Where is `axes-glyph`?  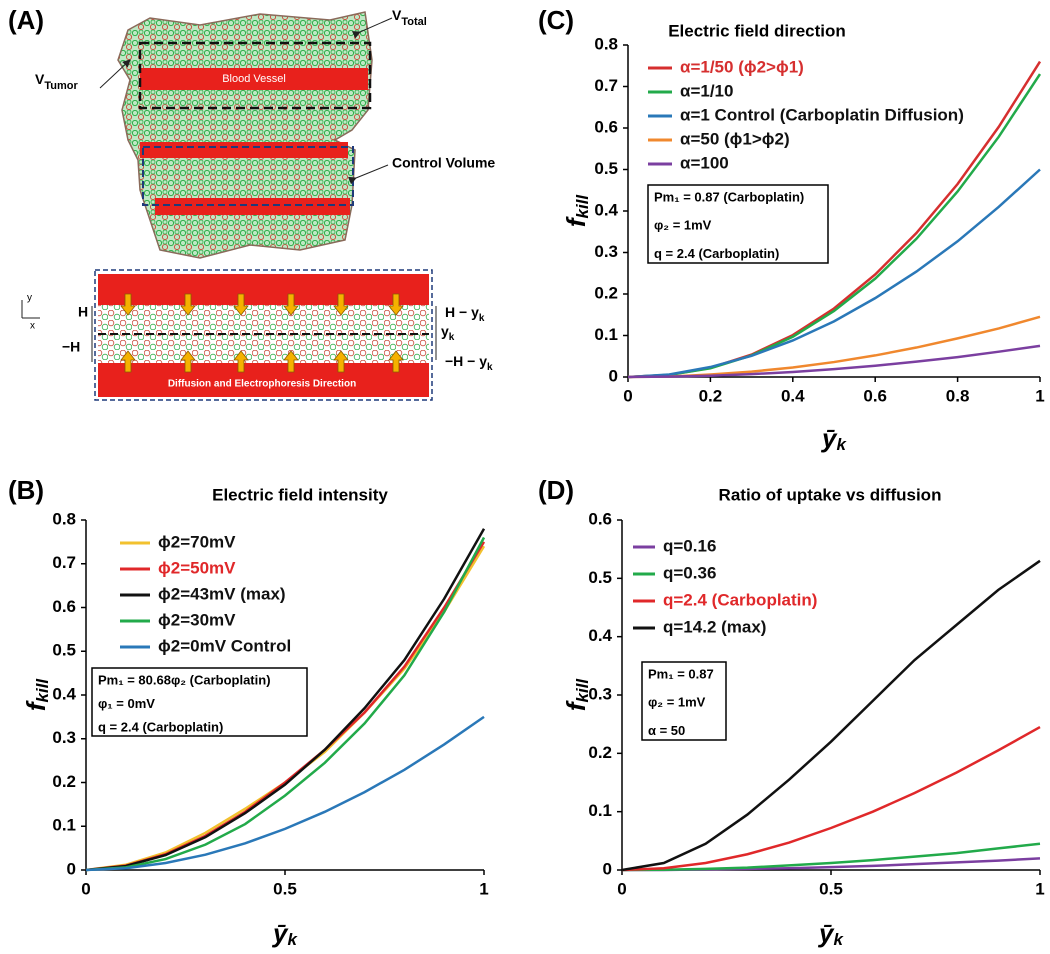
axes-glyph is located at coordinates (30, 309).